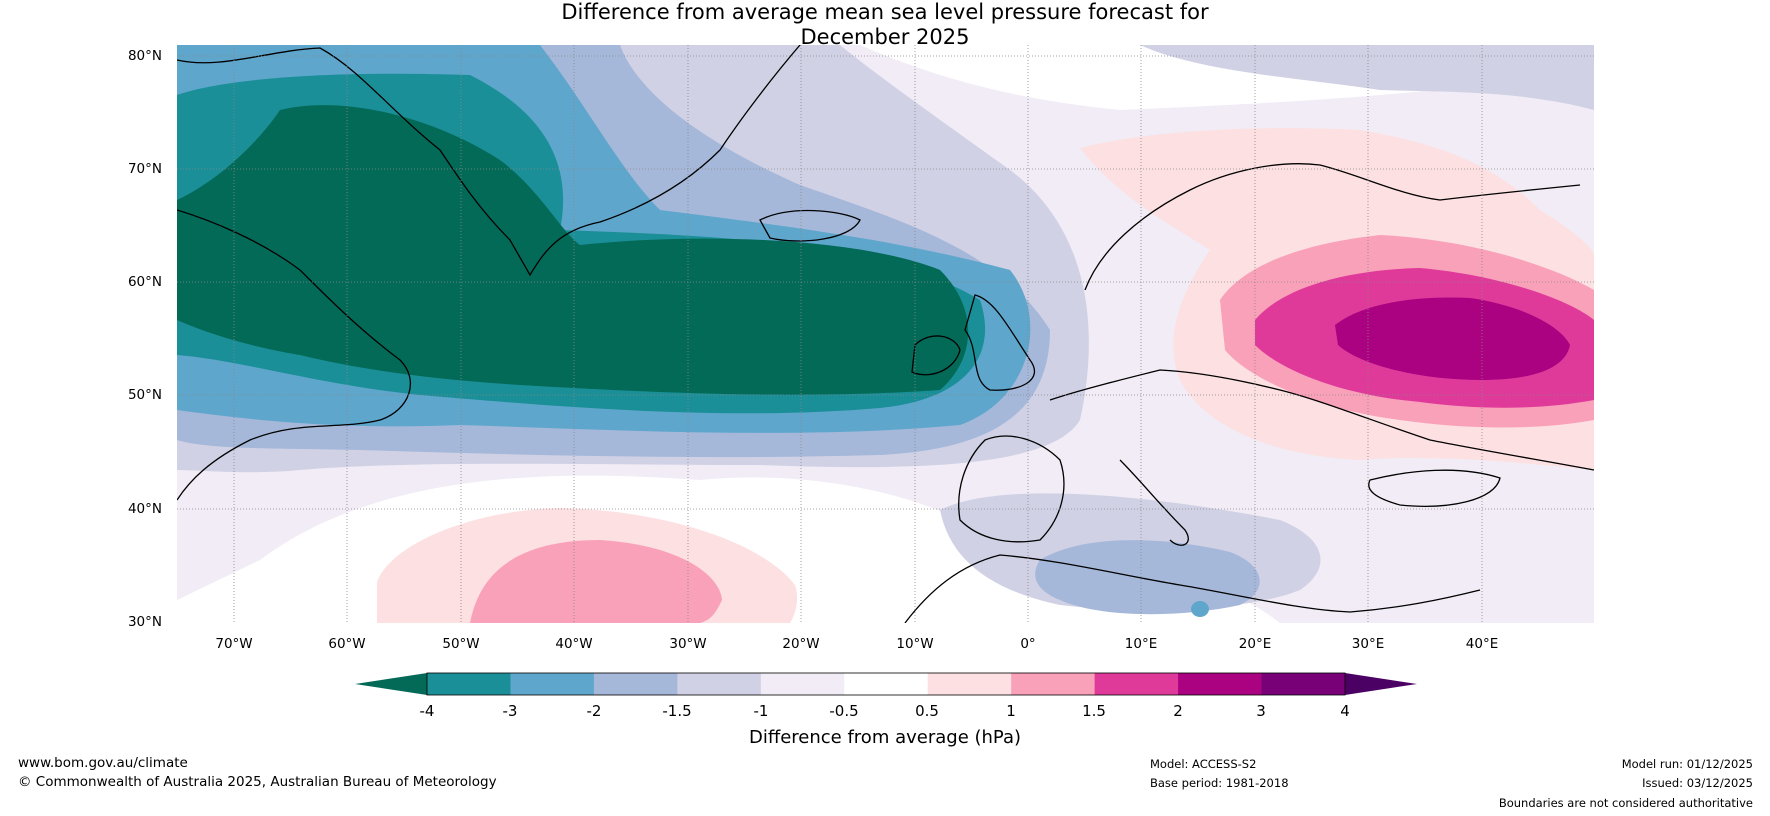 This screenshot has height=816, width=1770. What do you see at coordinates (461, 644) in the screenshot?
I see `lon-label-50w: 50°W` at bounding box center [461, 644].